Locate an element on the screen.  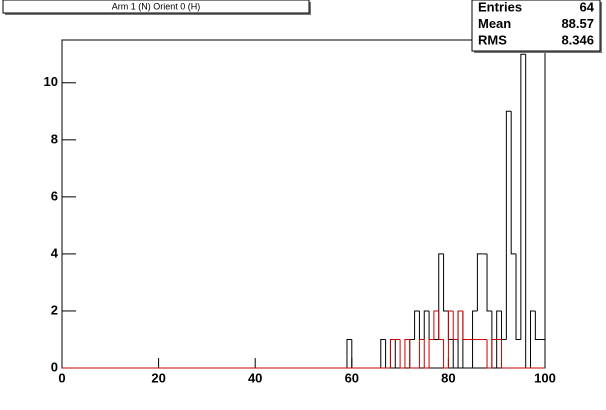
y-tick-label: 0 is located at coordinates (54, 366).